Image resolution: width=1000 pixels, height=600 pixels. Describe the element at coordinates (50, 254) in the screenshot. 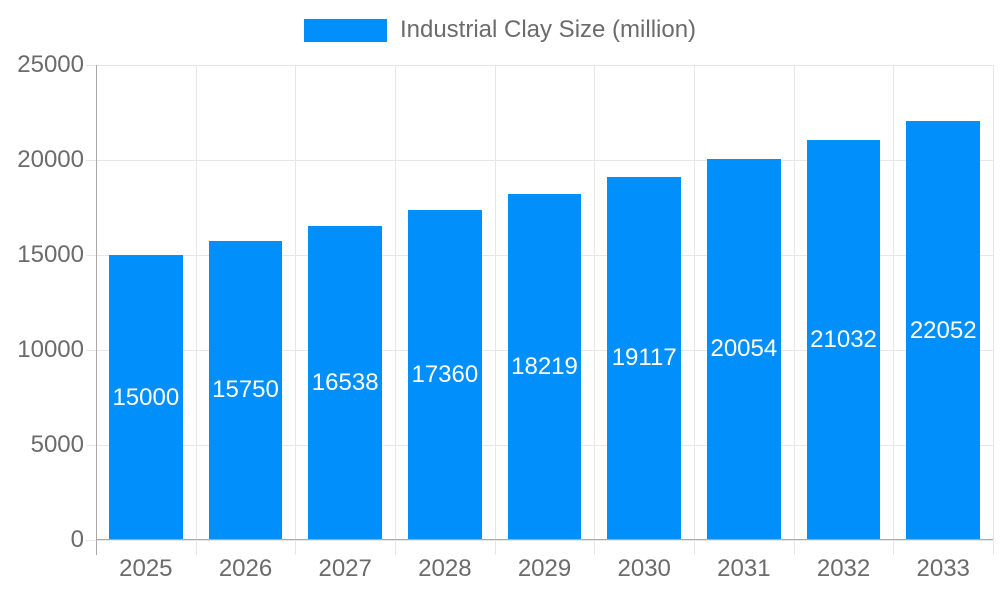

I see `y-tick-label-15000: 15000` at that location.